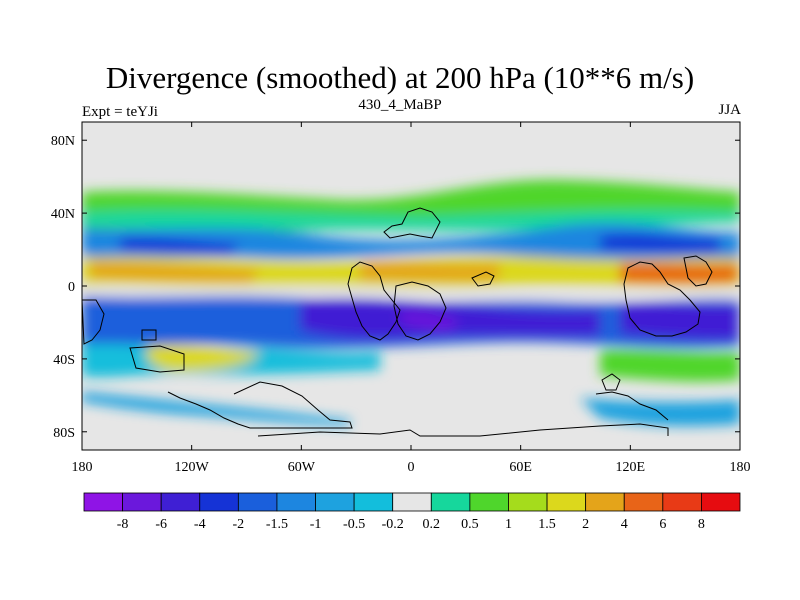 This screenshot has height=600, width=800. I want to click on y-tick-label: 0, so click(71, 287).